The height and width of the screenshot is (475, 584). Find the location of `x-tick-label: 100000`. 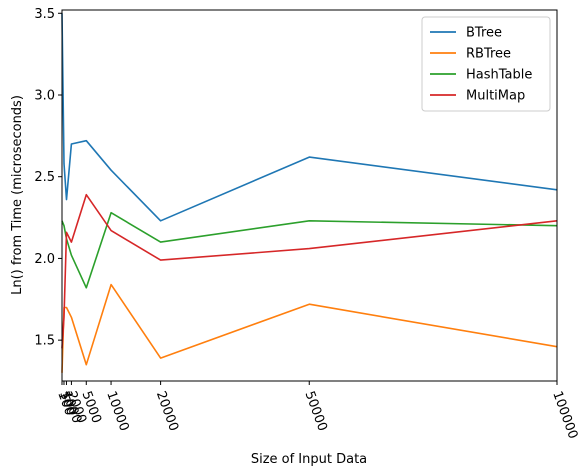

x-tick-label: 100000 is located at coordinates (564, 415).